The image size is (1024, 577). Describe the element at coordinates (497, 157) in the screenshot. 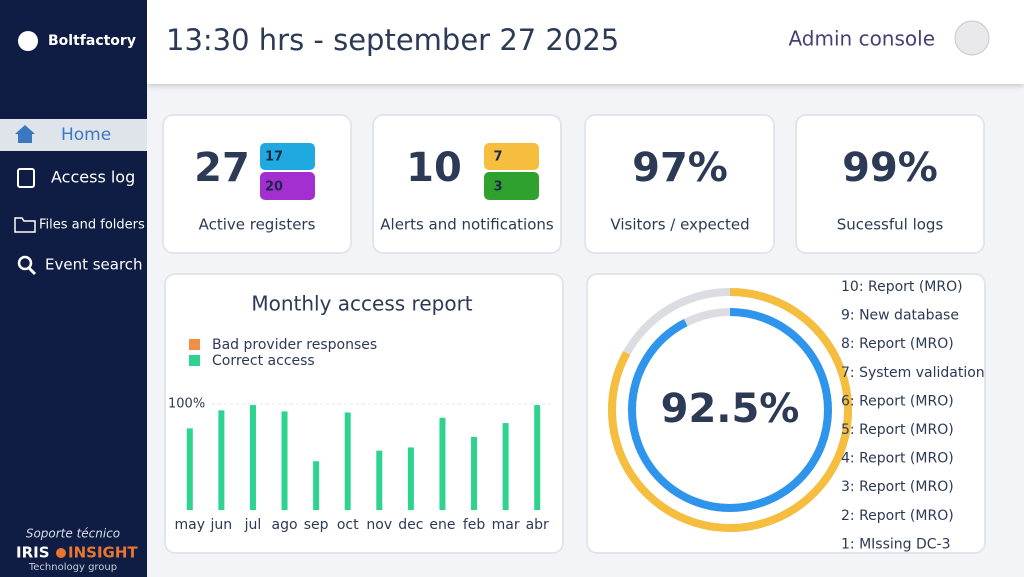

I see `badge-value: 7` at that location.